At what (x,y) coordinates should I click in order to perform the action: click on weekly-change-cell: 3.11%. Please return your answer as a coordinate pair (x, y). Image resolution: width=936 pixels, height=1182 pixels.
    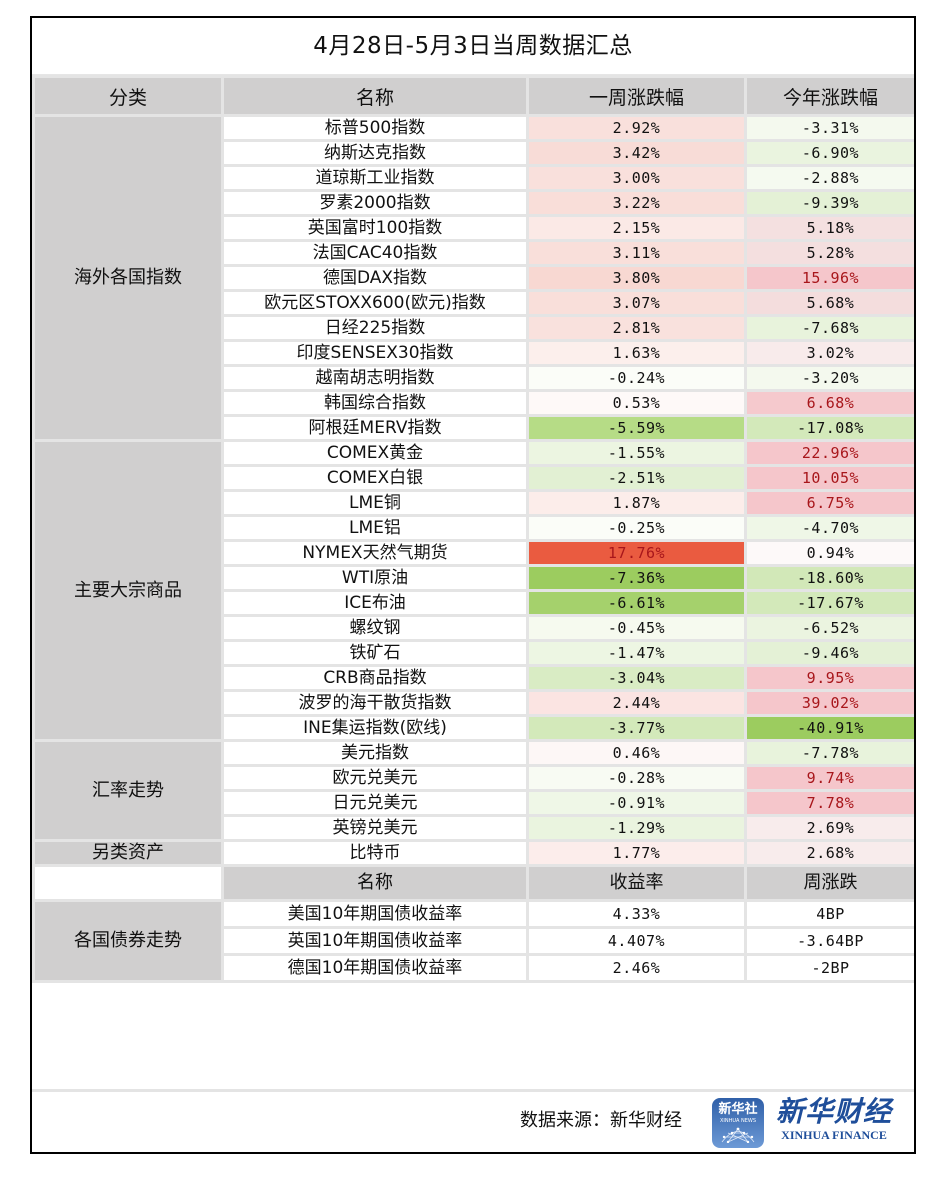
    Looking at the image, I should click on (636, 253).